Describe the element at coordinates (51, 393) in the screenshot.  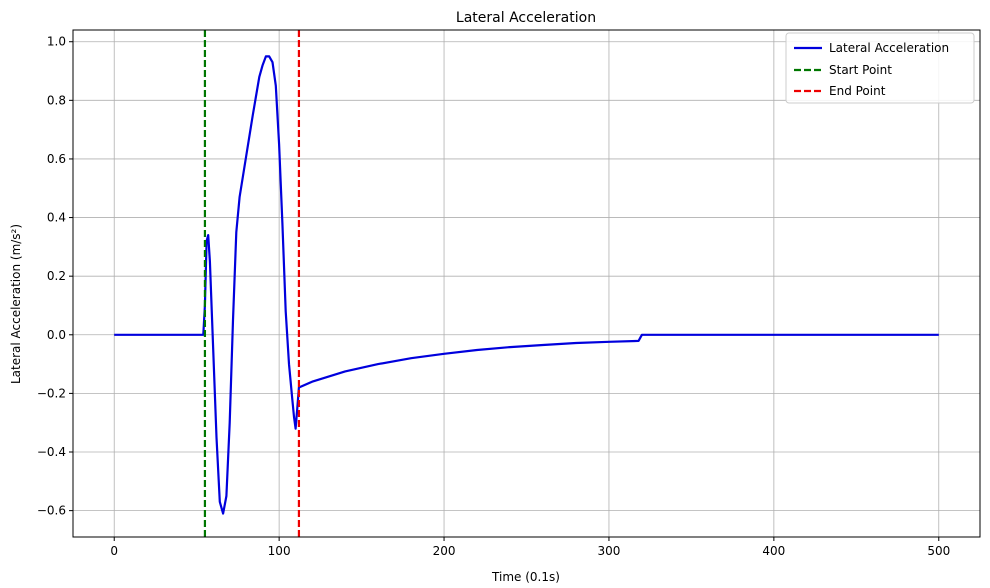
I see `y-tick-label: −0.2` at that location.